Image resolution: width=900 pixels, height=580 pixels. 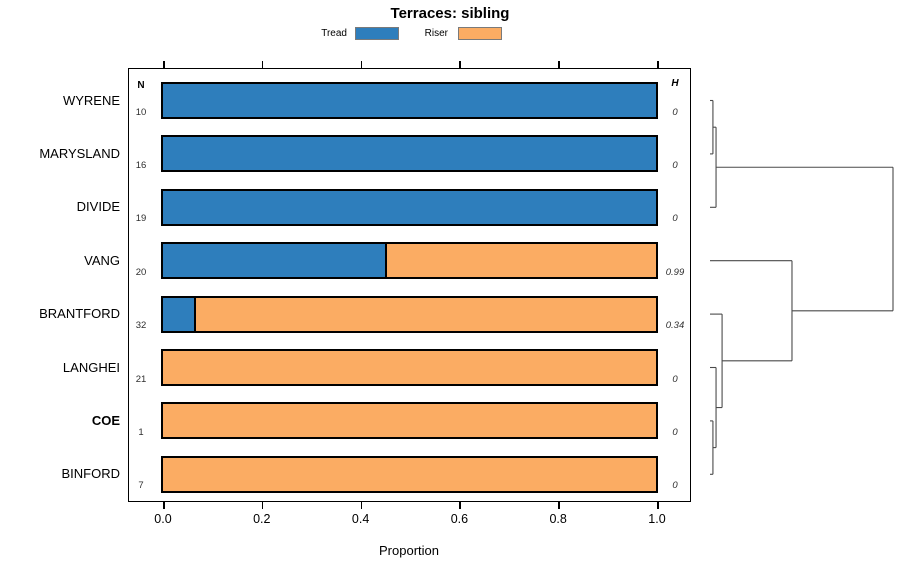 What do you see at coordinates (360, 519) in the screenshot?
I see `x-tick-label: 0.4` at bounding box center [360, 519].